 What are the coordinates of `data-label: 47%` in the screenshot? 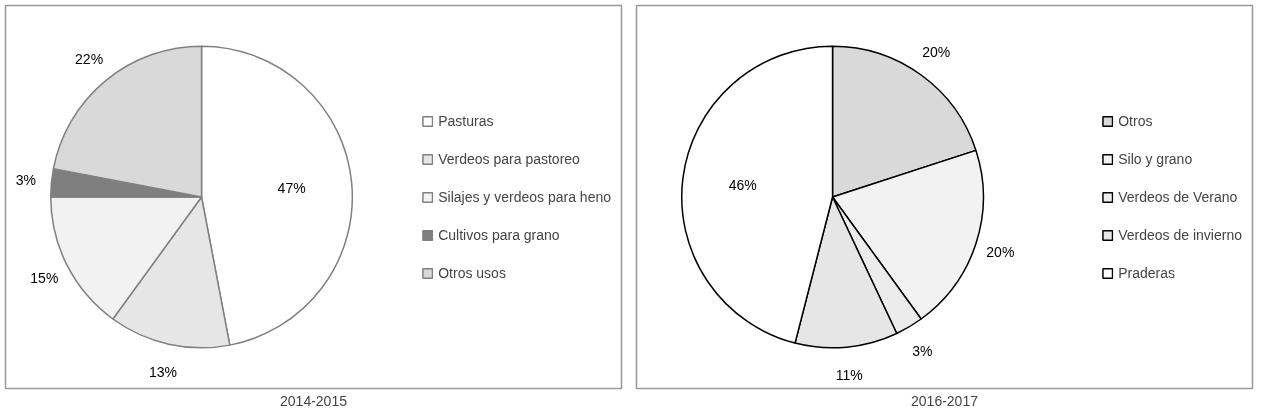 It's located at (291, 188).